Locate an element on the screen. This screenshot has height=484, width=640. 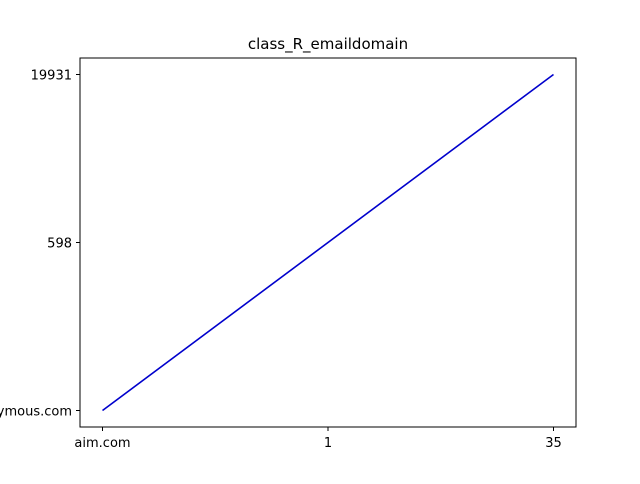
x-axis-ticks: aim.com 1 35 is located at coordinates (318, 439).